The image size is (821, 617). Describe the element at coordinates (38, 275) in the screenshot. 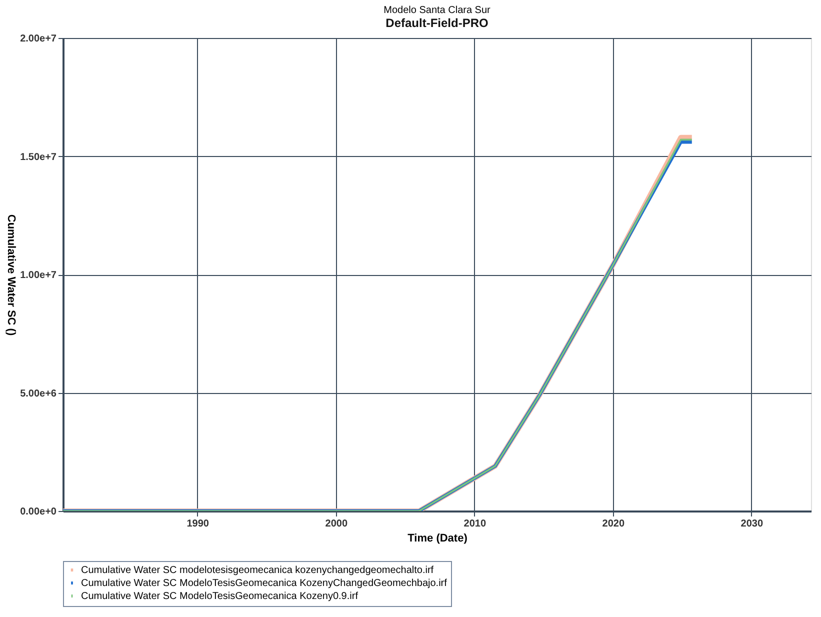

I see `y-tick-label: 1.00e+7` at that location.